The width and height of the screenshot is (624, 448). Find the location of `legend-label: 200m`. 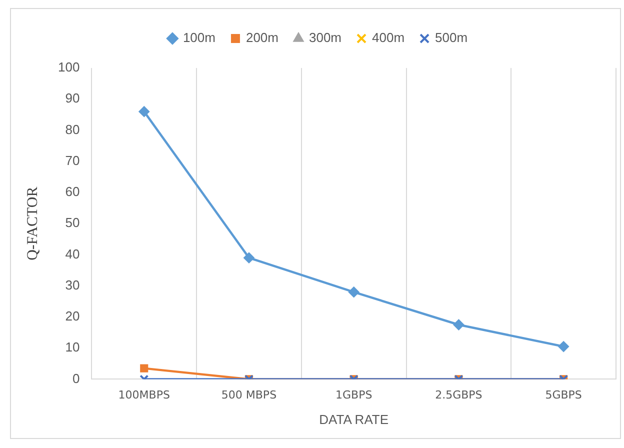

legend-label: 200m is located at coordinates (262, 38).